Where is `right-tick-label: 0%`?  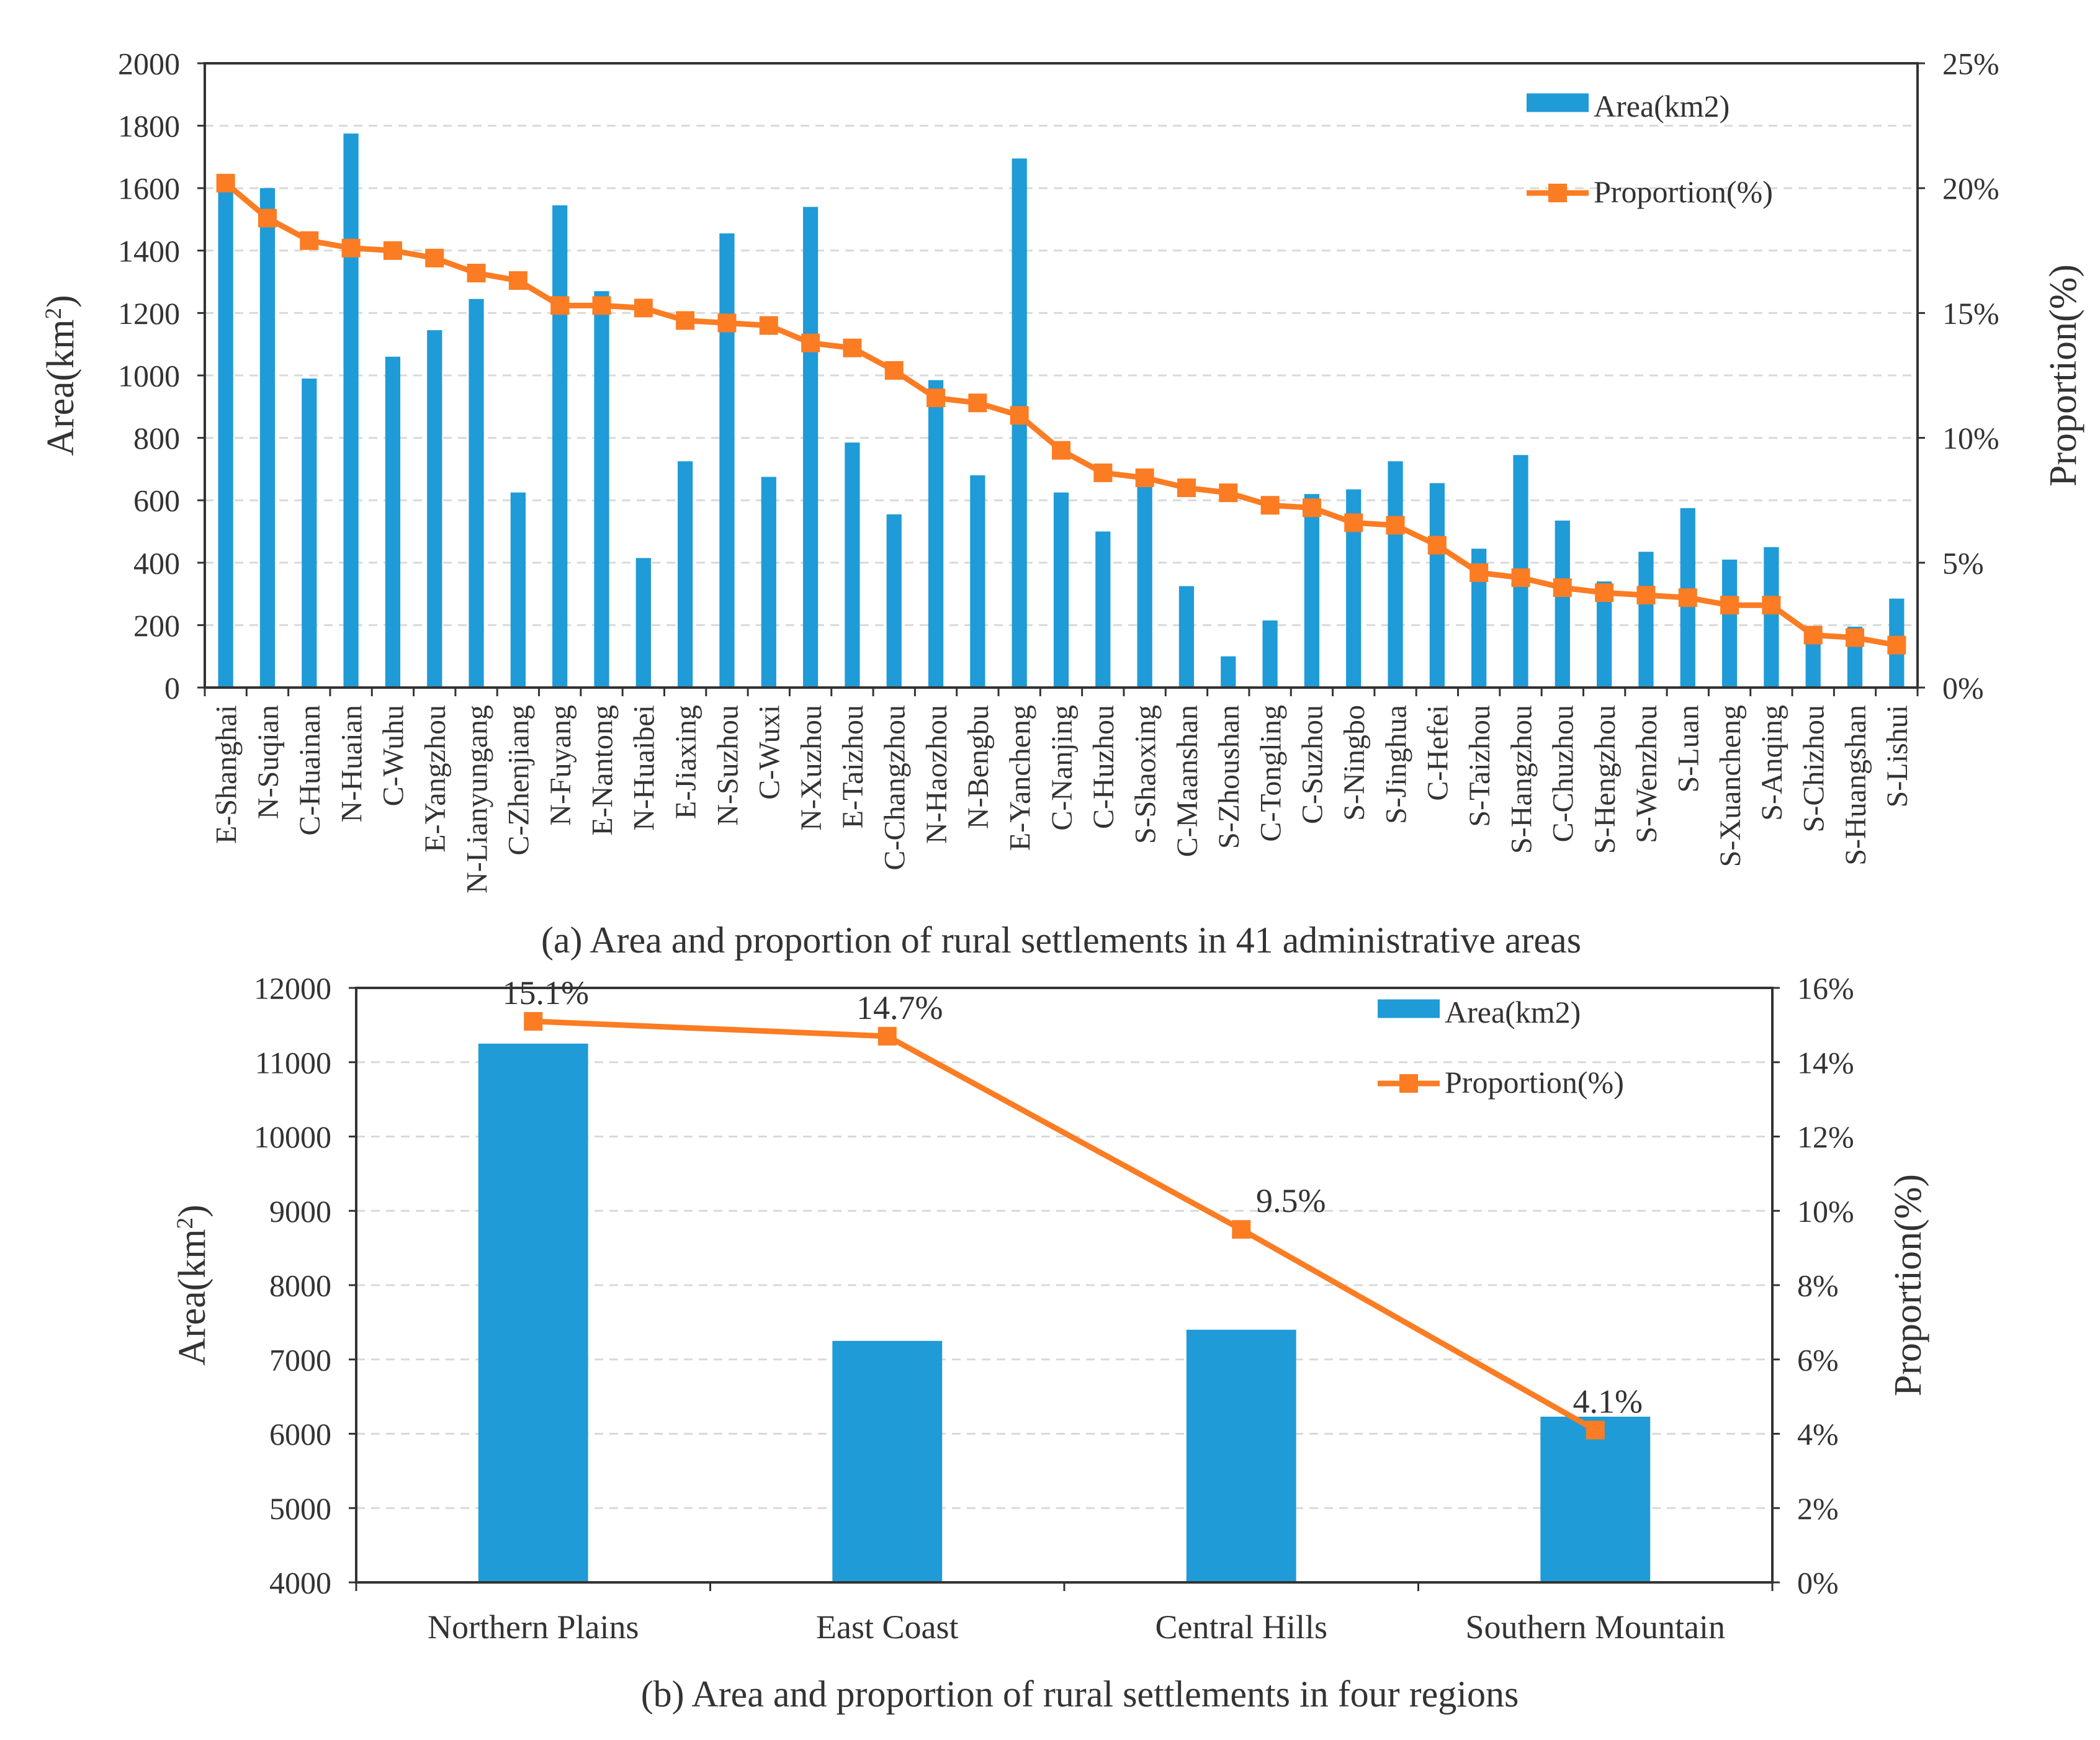 right-tick-label: 0% is located at coordinates (1818, 1583).